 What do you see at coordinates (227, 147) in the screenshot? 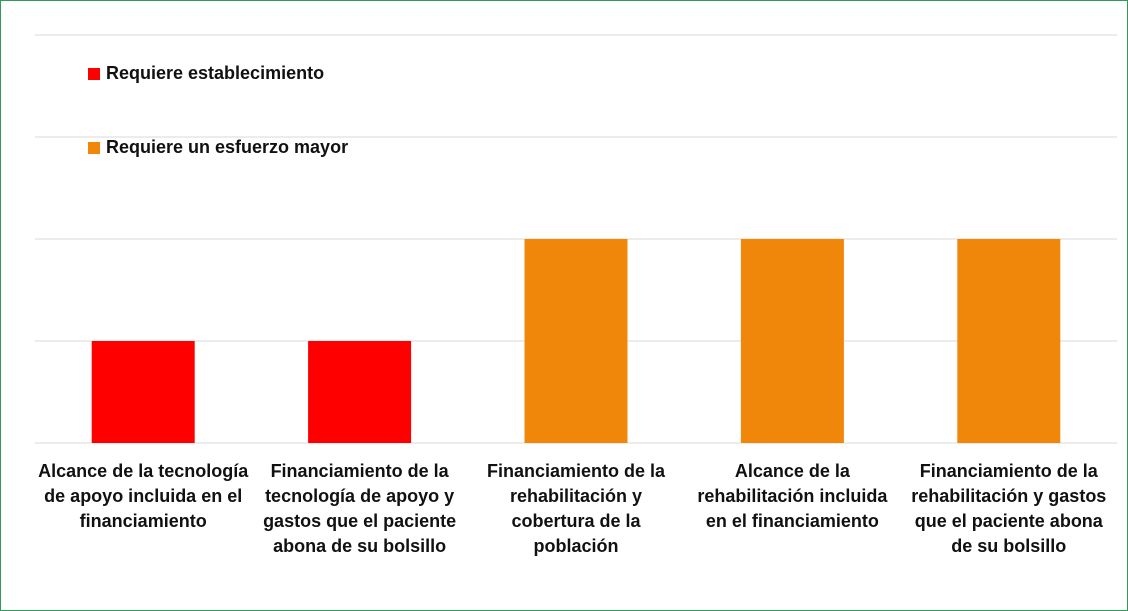
I see `legend-label: Requiere un esfuerzo mayor` at bounding box center [227, 147].